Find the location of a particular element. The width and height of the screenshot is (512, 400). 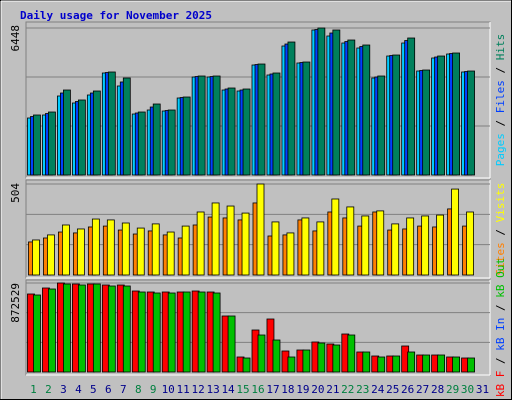

x-tick-label: 28 is located at coordinates (437, 389).